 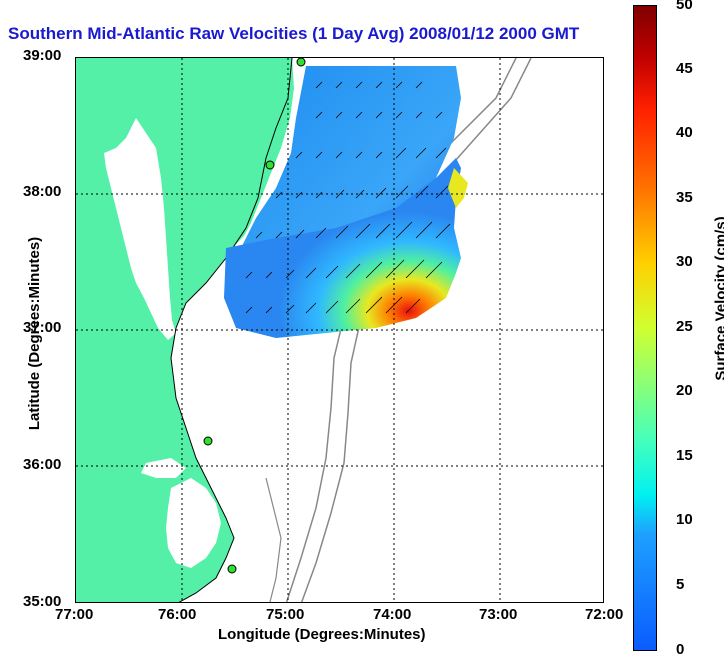 I want to click on y-tick-37: 37:00, so click(x=42, y=327).